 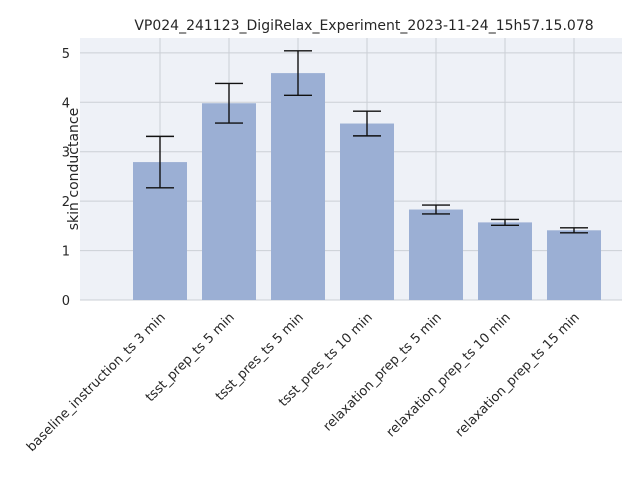 I want to click on y-tick-label: 0, so click(x=66, y=301).